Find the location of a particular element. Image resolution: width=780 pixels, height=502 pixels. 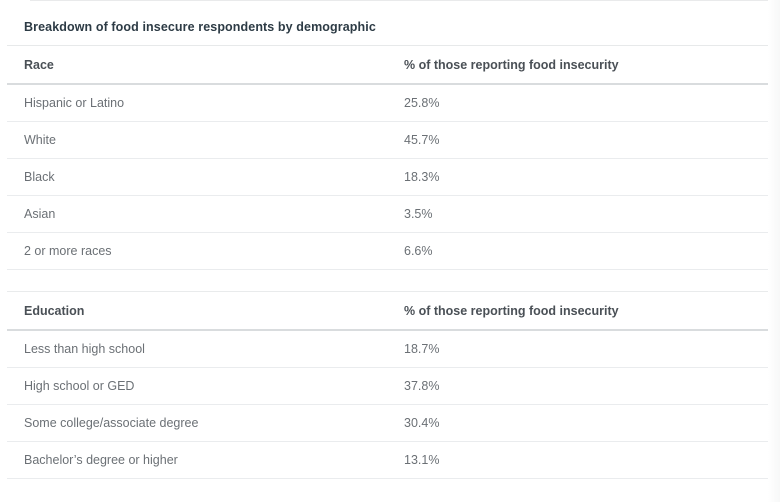

row-label: Less than high school is located at coordinates (84, 349).